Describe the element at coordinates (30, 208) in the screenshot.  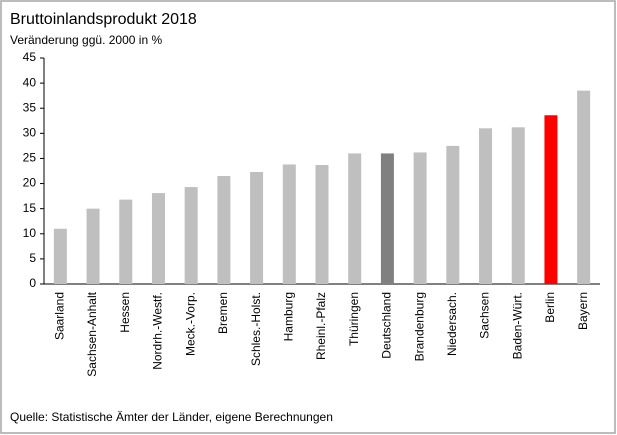
I see `y-tick-label: 15` at that location.